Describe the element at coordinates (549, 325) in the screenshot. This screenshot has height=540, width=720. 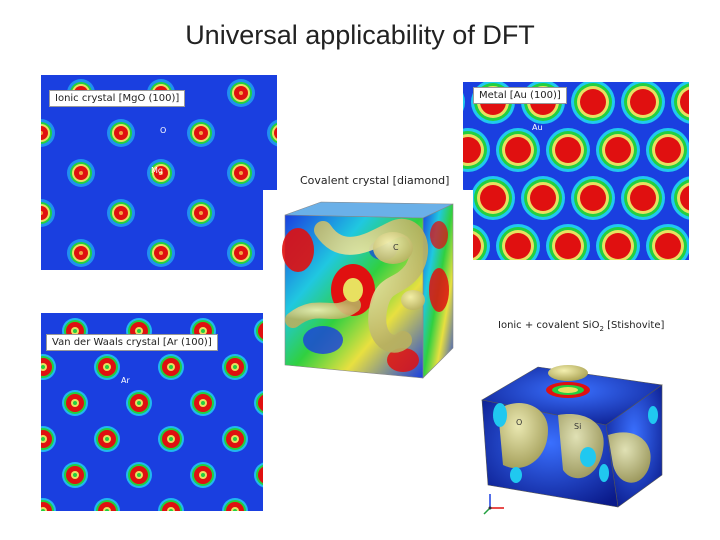
I see `sio2-label-prefix: Ionic + covalent SiO` at that location.